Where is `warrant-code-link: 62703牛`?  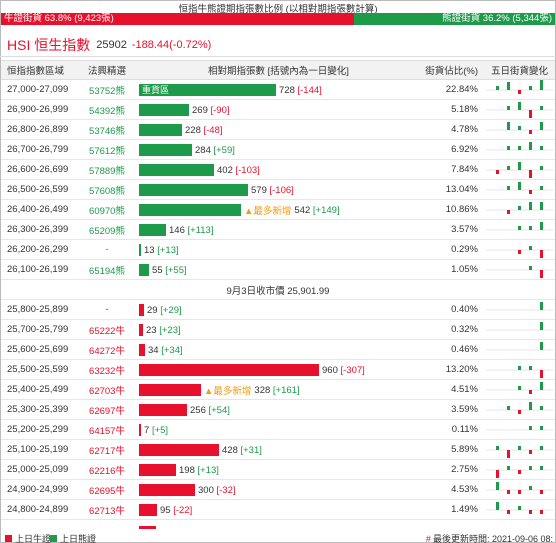
warrant-code-link: 62703牛 is located at coordinates (107, 391).